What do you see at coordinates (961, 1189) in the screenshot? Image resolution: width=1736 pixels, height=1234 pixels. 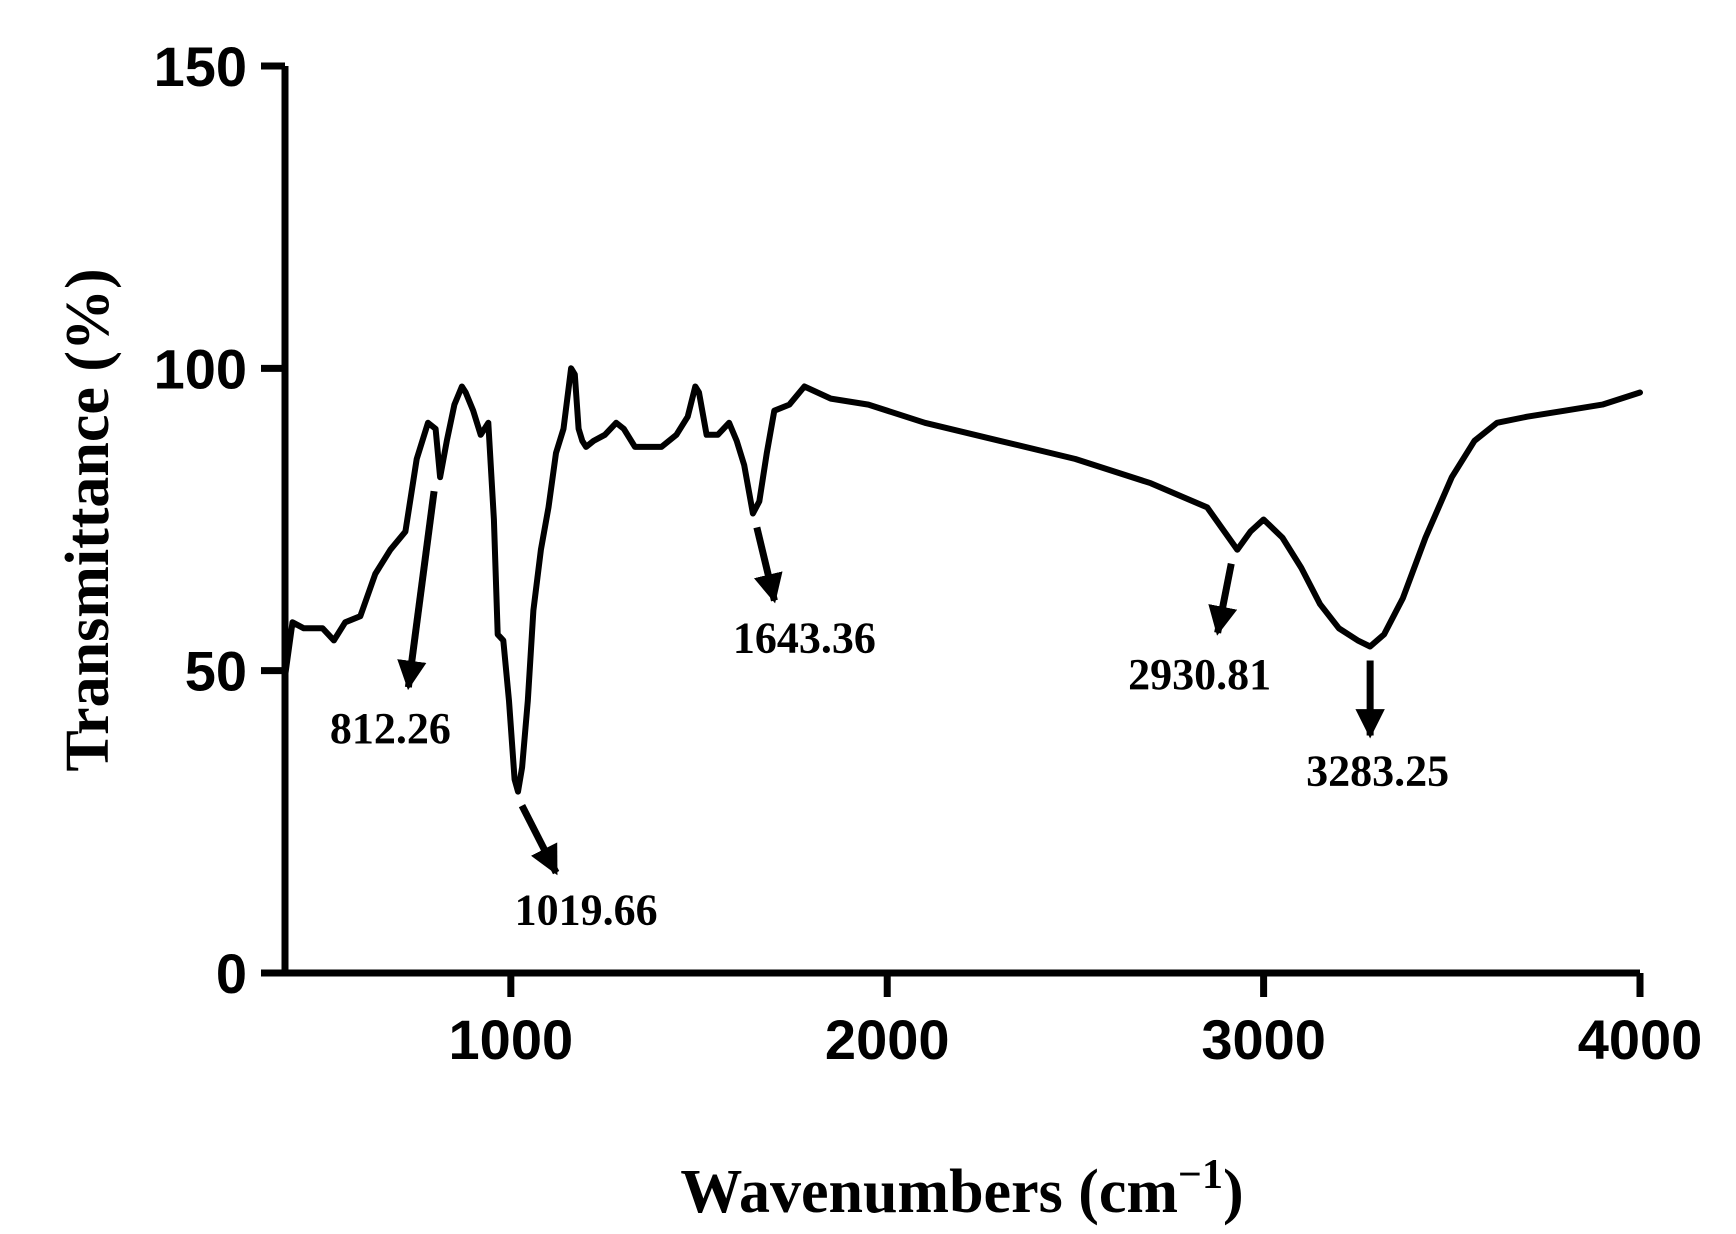 I see `x-axis-title: Wavenumbers (cm−1)` at bounding box center [961, 1189].